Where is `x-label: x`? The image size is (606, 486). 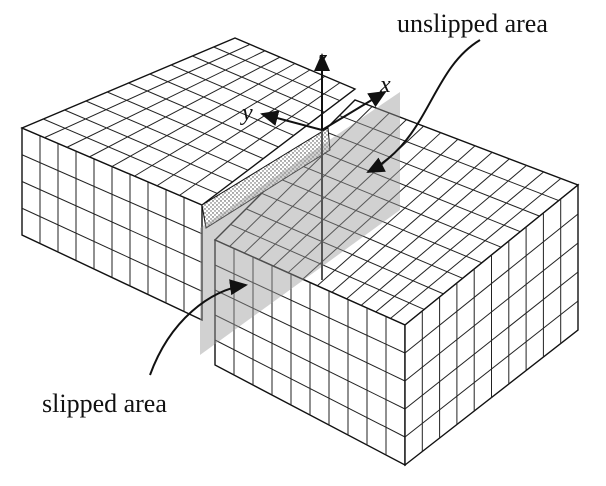 x-label: x is located at coordinates (385, 85).